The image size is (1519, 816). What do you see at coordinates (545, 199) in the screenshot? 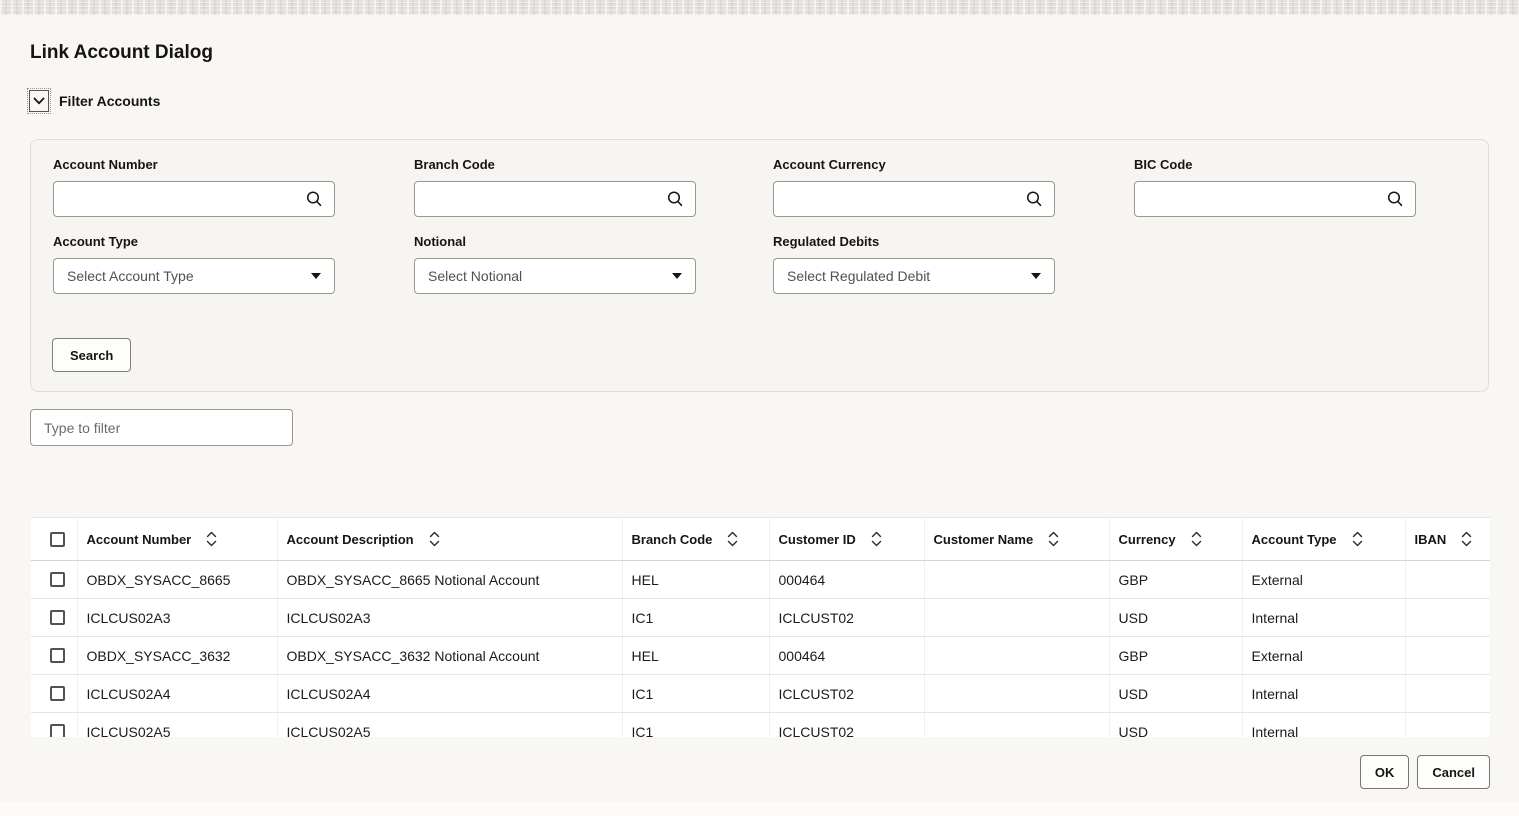
I see `branch-code-input` at bounding box center [545, 199].